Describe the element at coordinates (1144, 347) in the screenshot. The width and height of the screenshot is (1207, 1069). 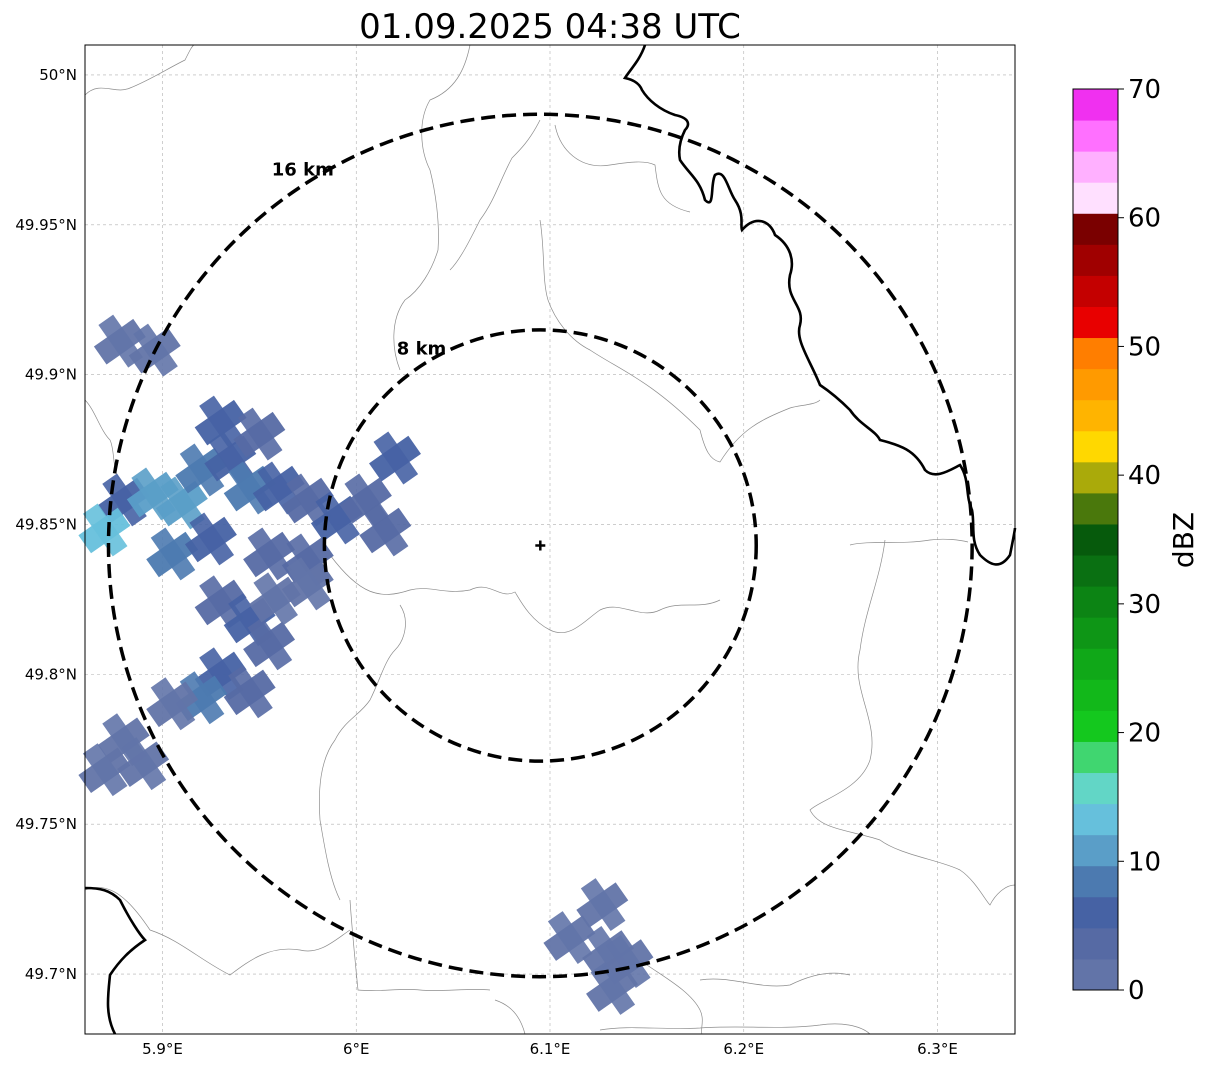
I see `colorbar-tick-label: 50` at that location.